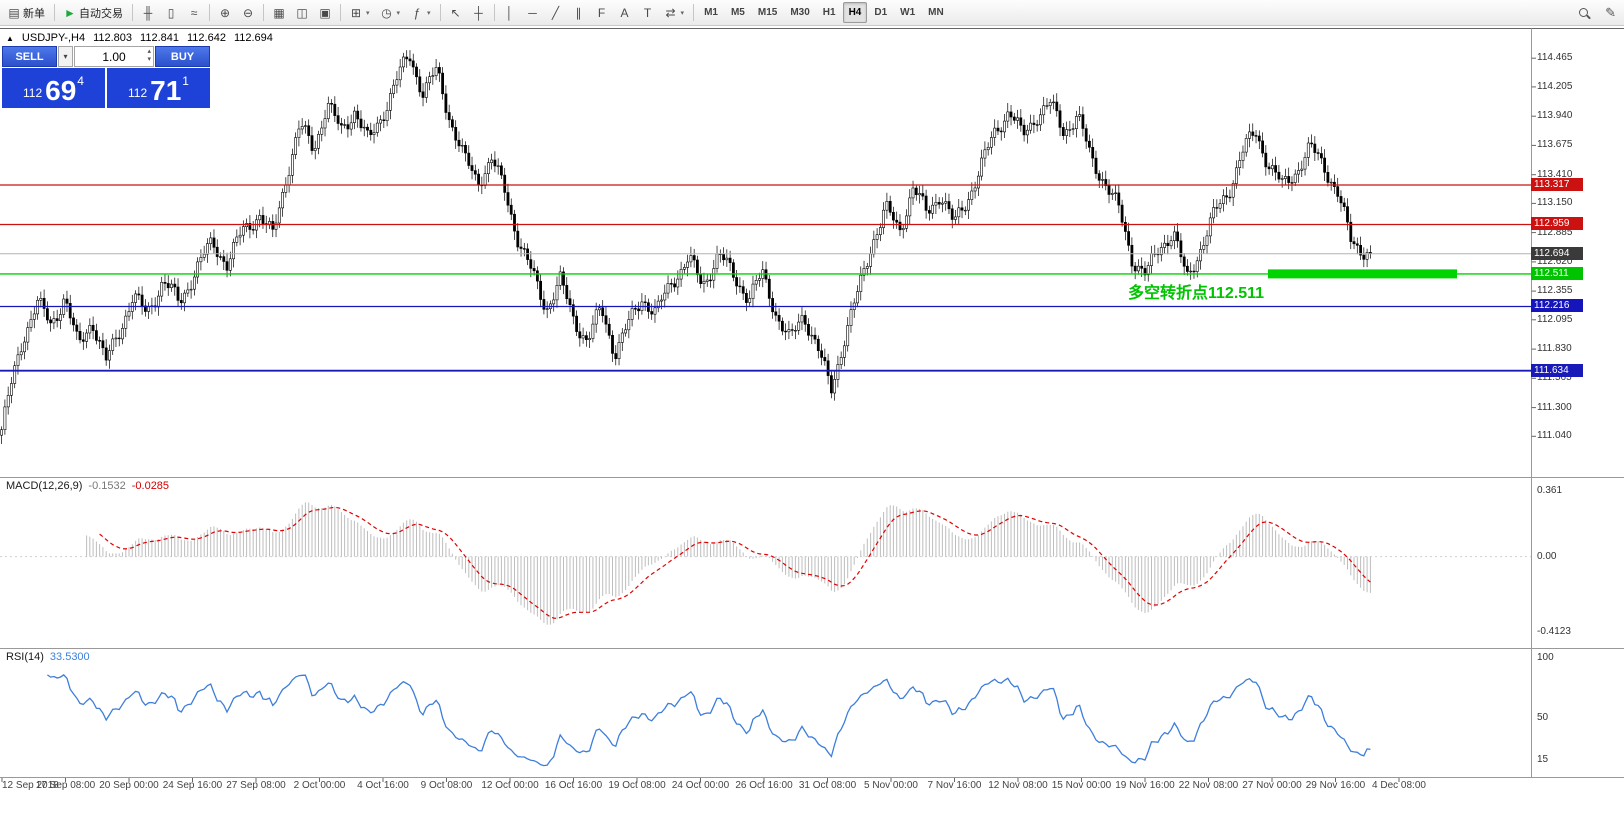 The image size is (1624, 822). I want to click on label-button: T, so click(648, 13).